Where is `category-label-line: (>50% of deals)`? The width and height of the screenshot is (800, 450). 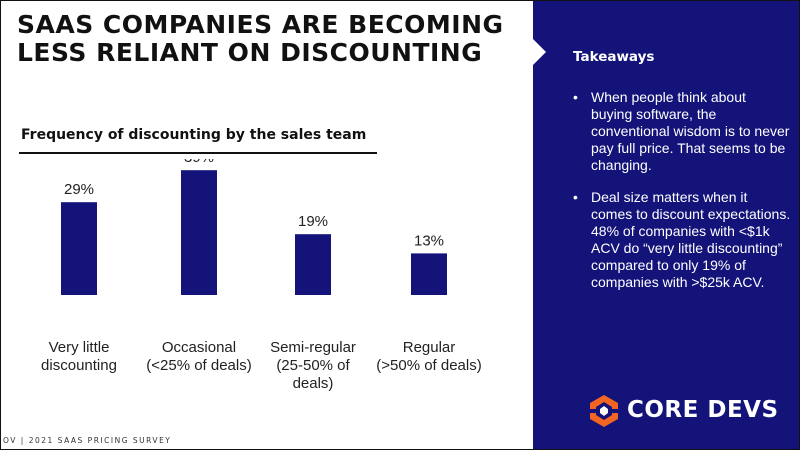
category-label-line: (>50% of deals) is located at coordinates (429, 365).